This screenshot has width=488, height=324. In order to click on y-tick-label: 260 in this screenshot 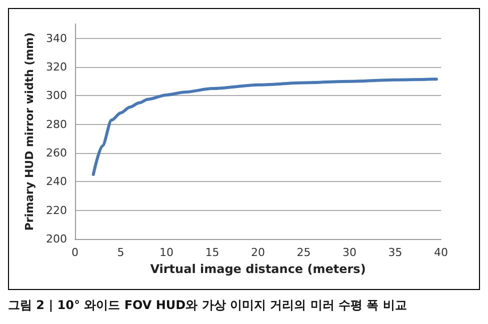, I will do `click(56, 153)`.